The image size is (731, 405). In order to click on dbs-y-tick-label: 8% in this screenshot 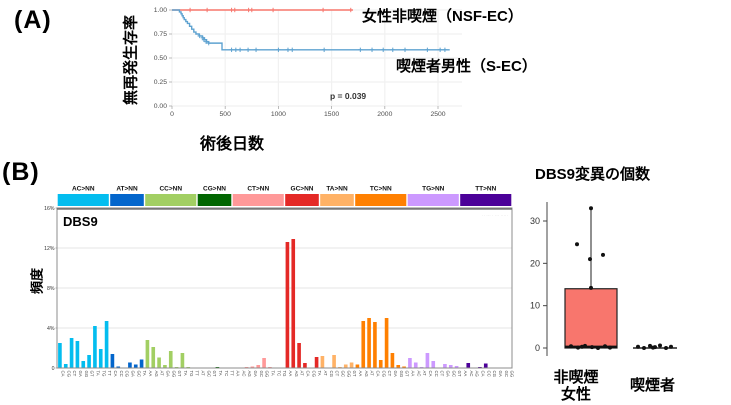, I will do `click(51, 289)`.